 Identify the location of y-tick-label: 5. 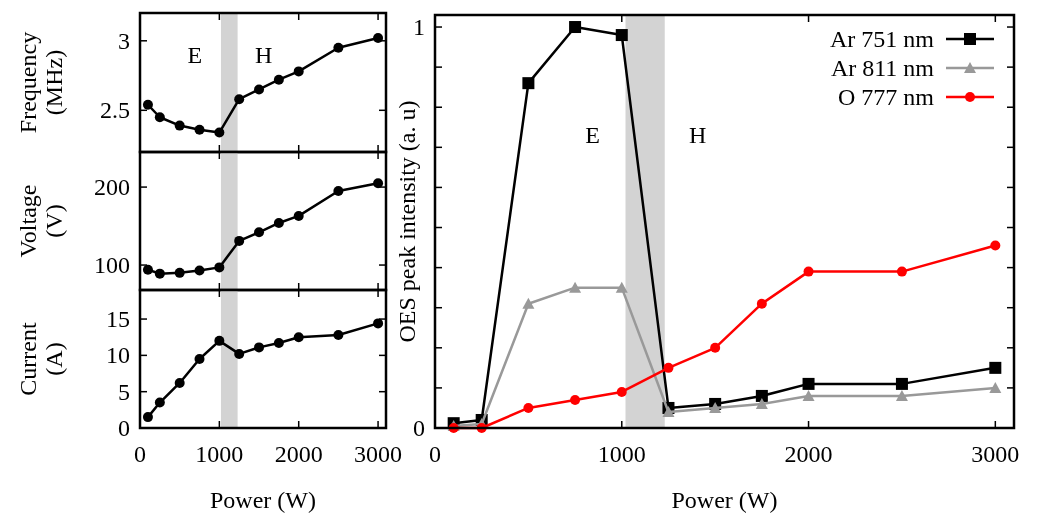
(124, 391).